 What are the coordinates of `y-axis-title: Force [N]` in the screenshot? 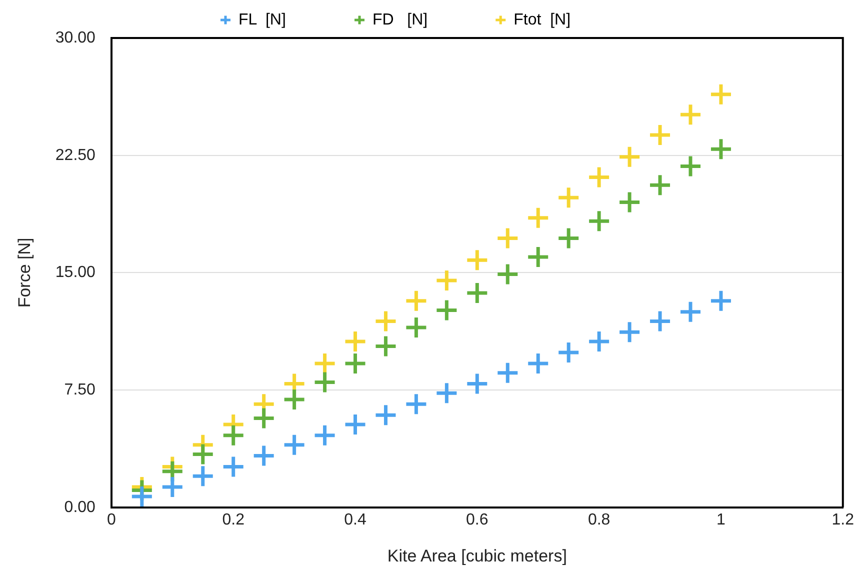 It's located at (24, 273).